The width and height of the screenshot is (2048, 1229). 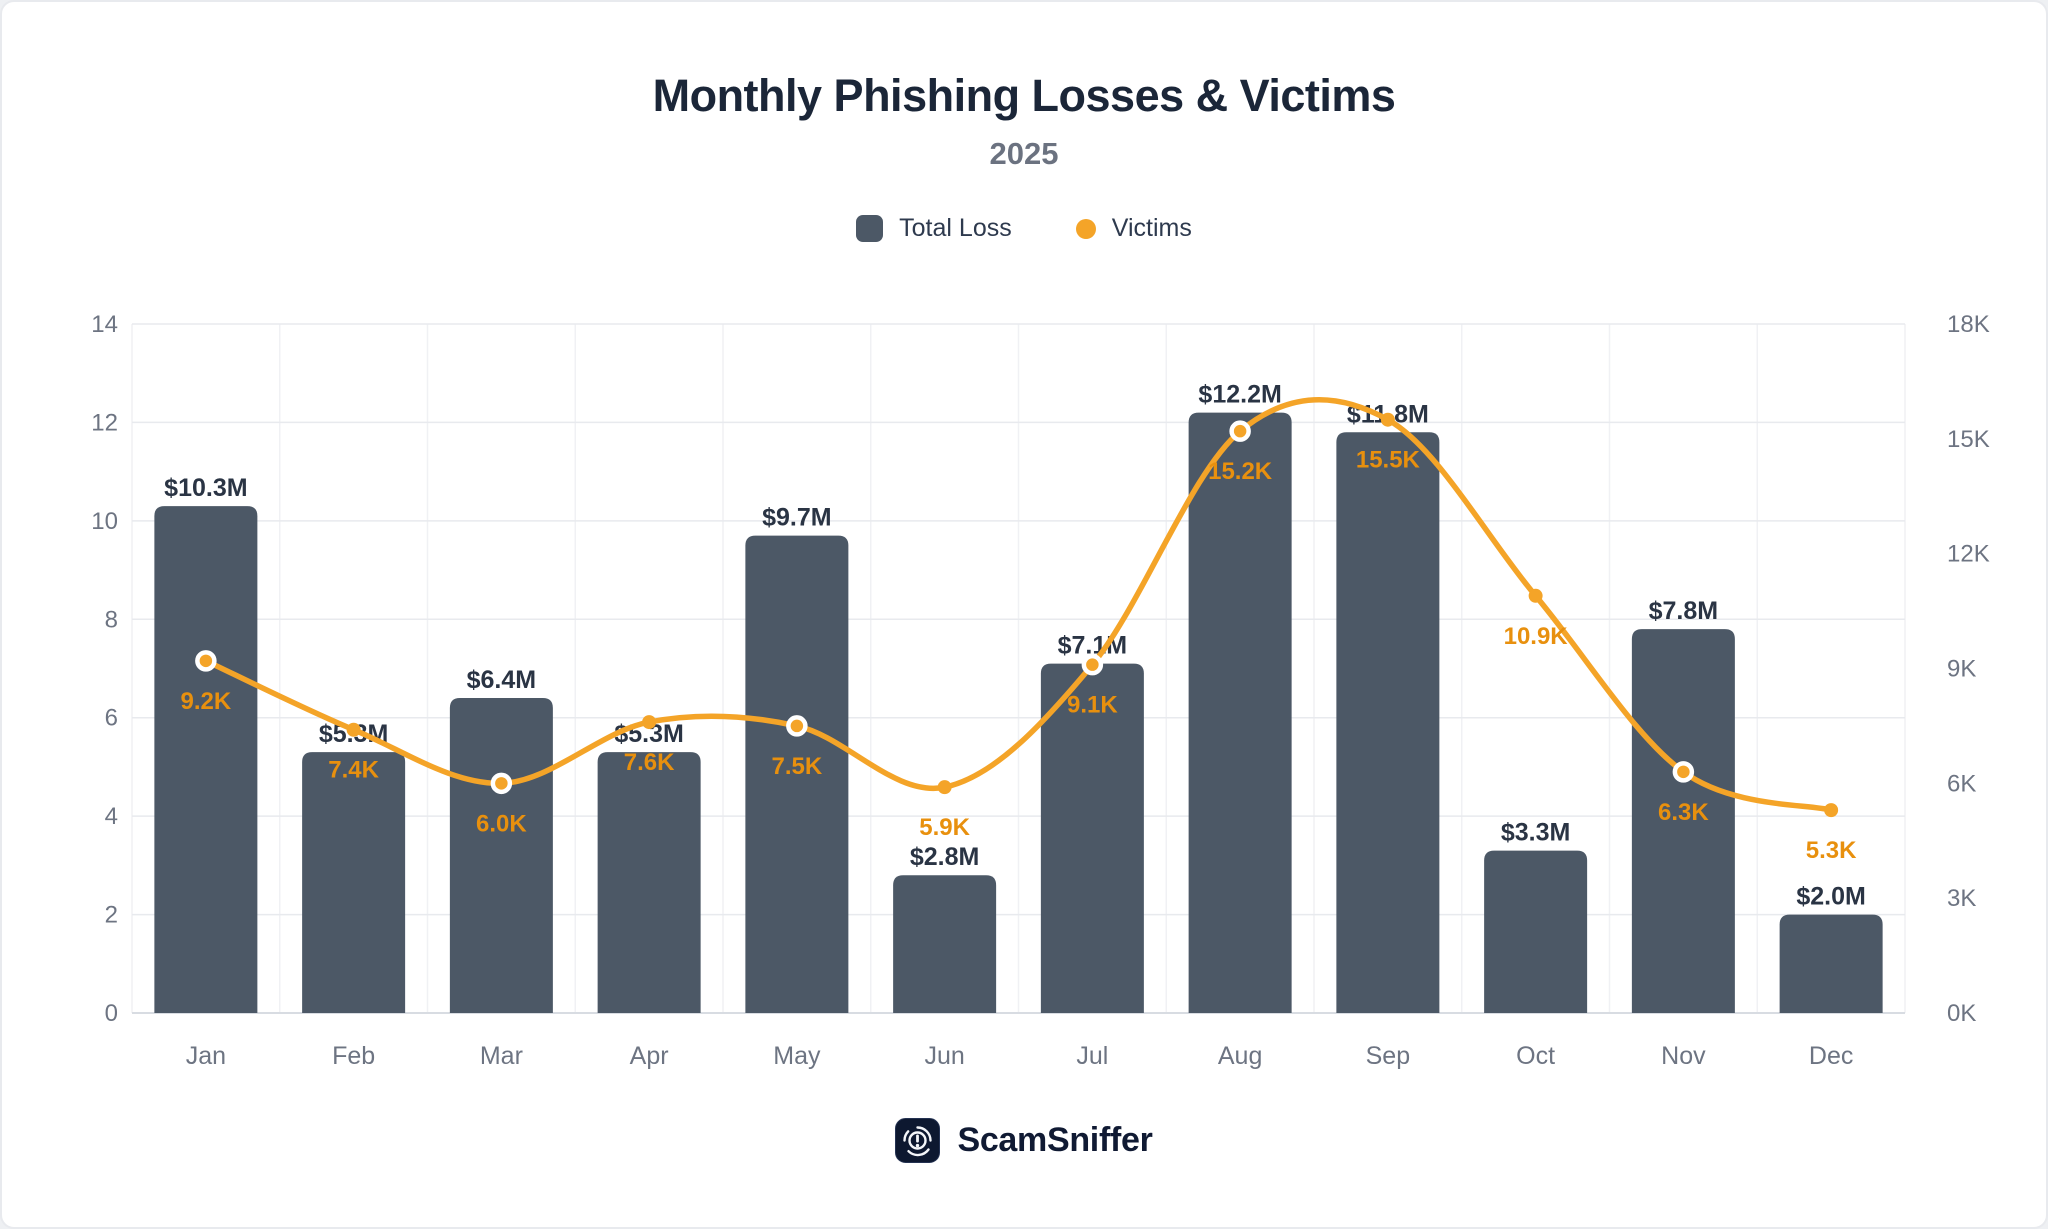 What do you see at coordinates (111, 718) in the screenshot?
I see `left-axis-tick: 6` at bounding box center [111, 718].